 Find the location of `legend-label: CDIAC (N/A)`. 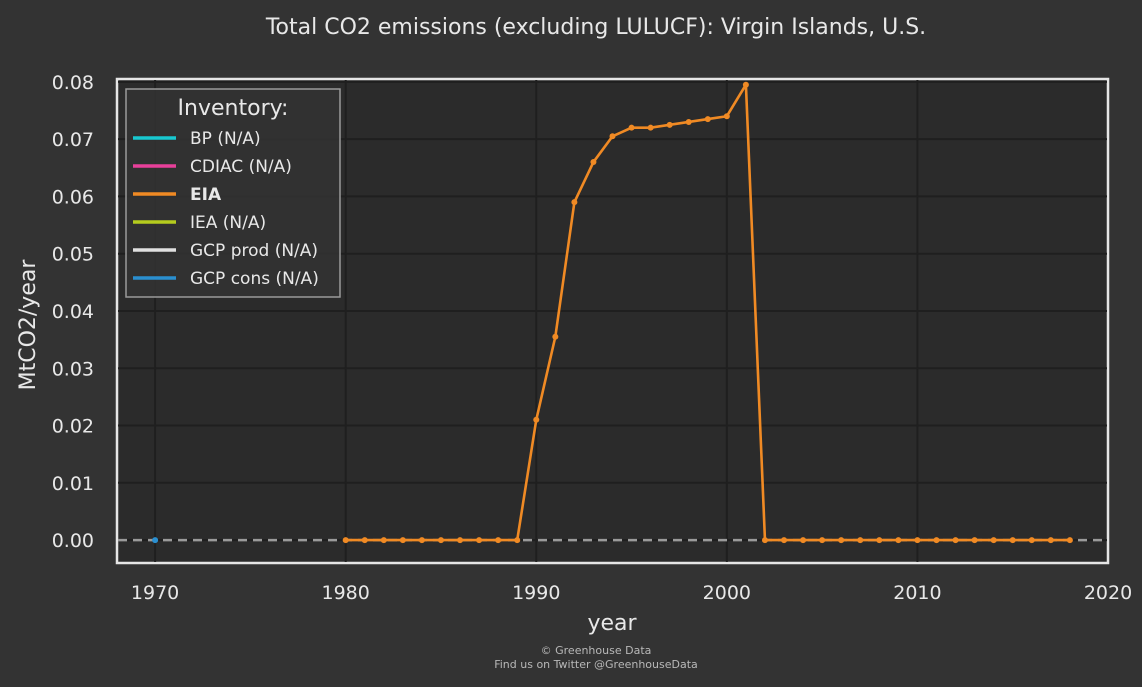

legend-label: CDIAC (N/A) is located at coordinates (241, 167).